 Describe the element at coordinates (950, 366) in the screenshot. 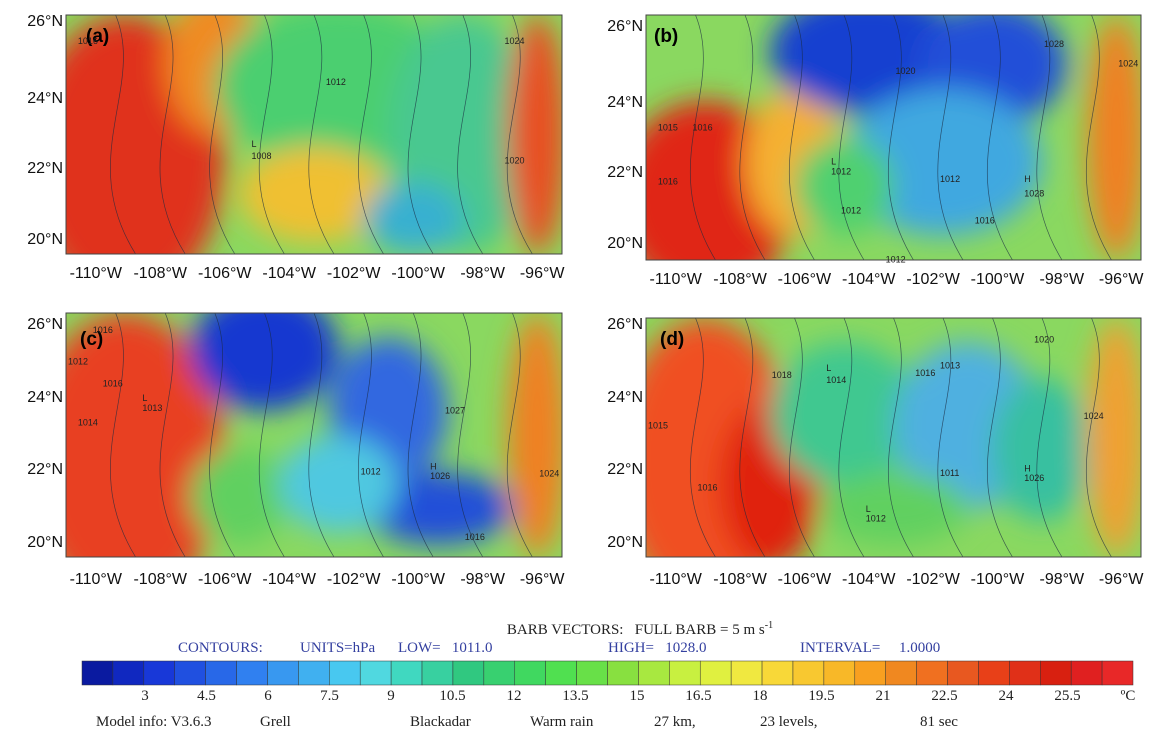

I see `contour-label: 1013` at that location.